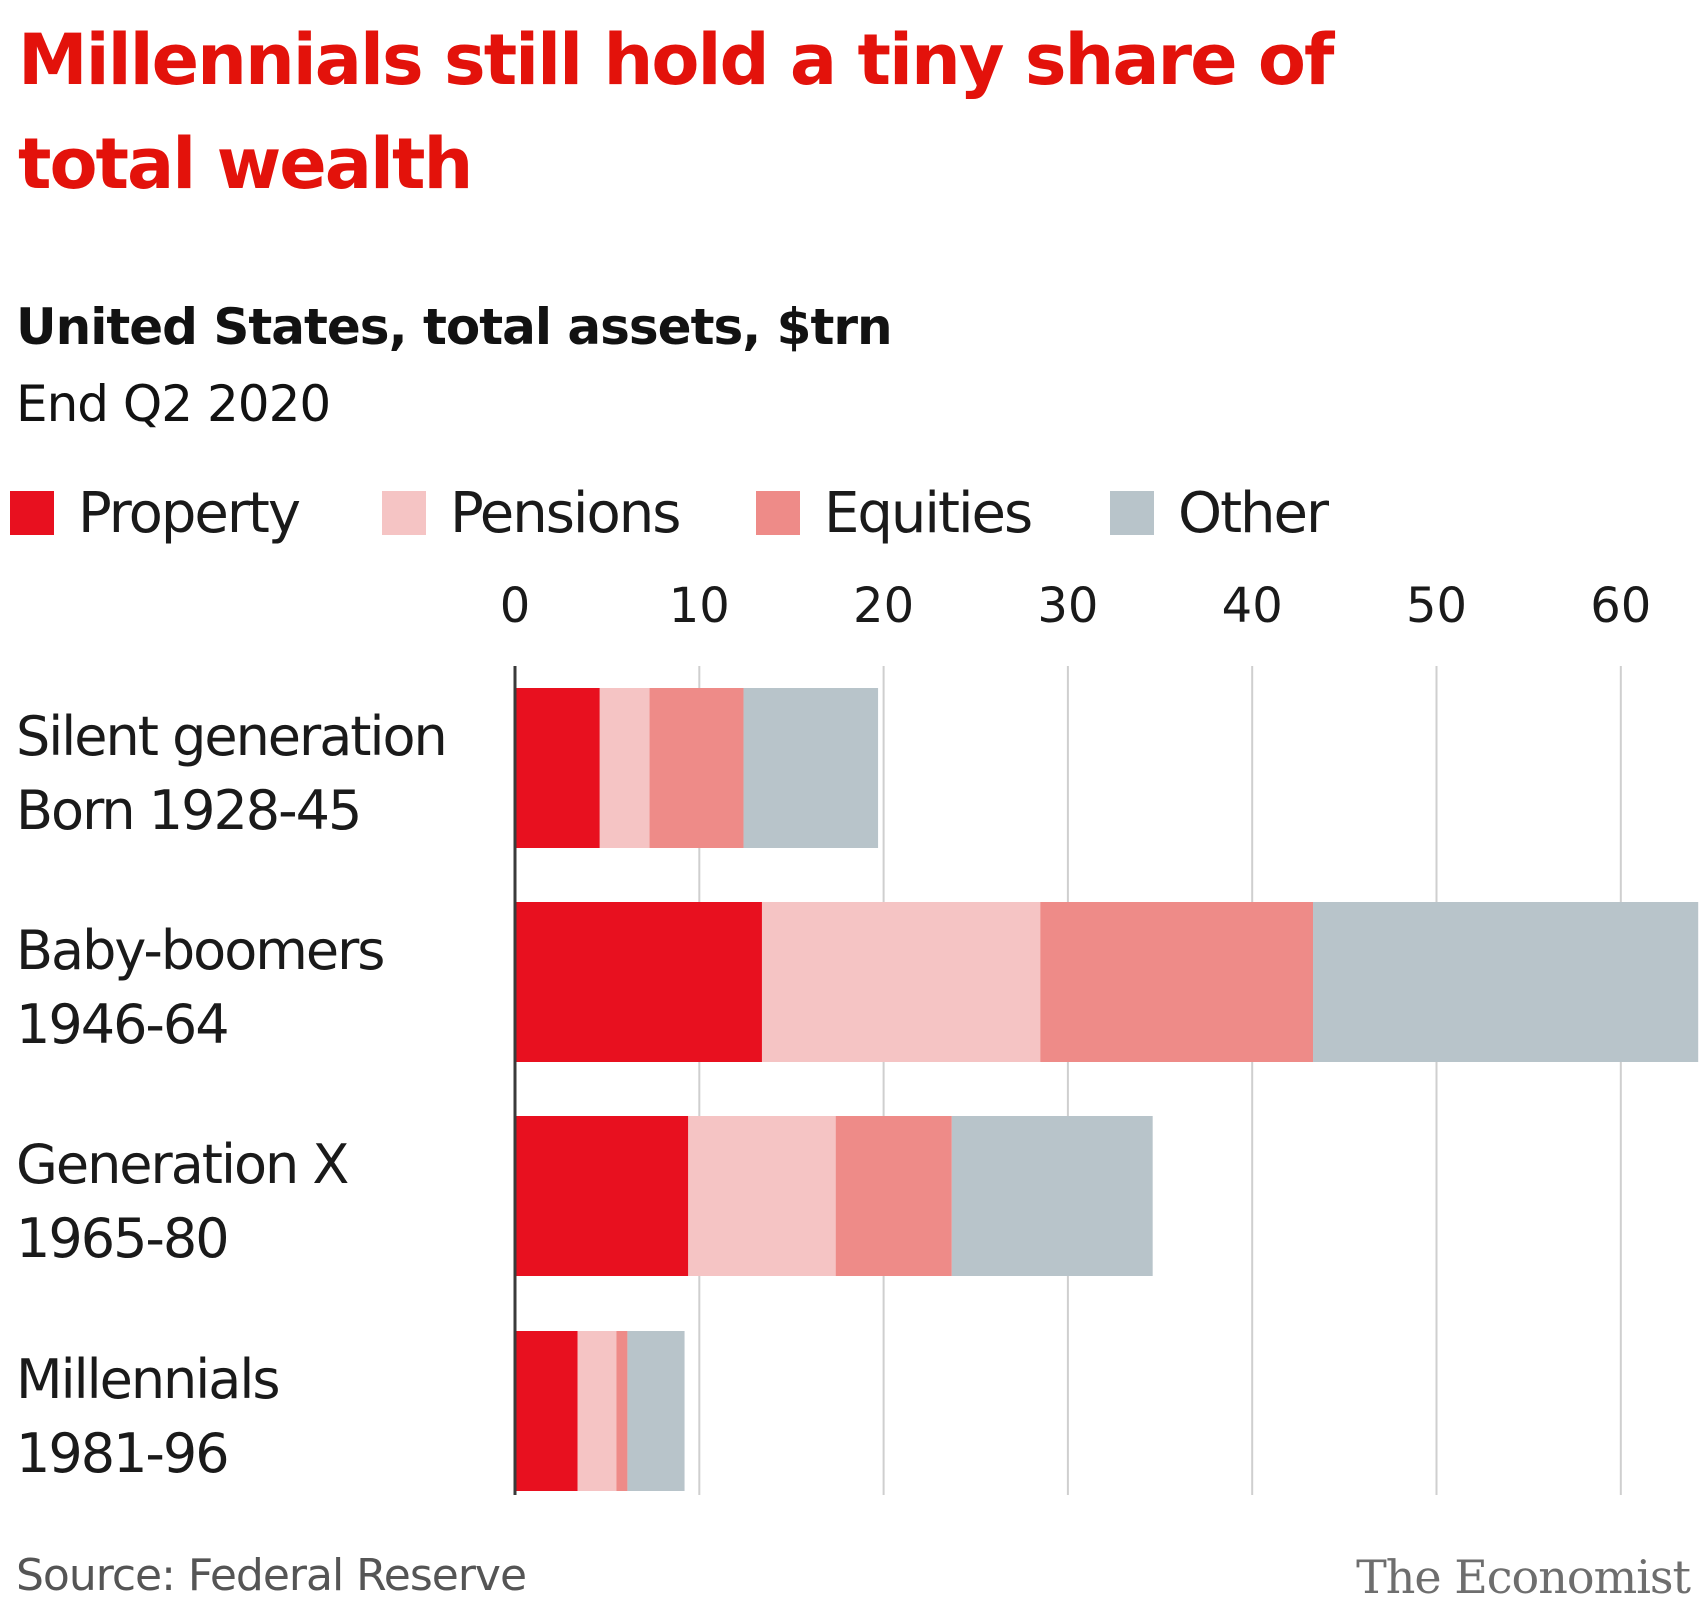  What do you see at coordinates (189, 513) in the screenshot?
I see `legend-label: Property` at bounding box center [189, 513].